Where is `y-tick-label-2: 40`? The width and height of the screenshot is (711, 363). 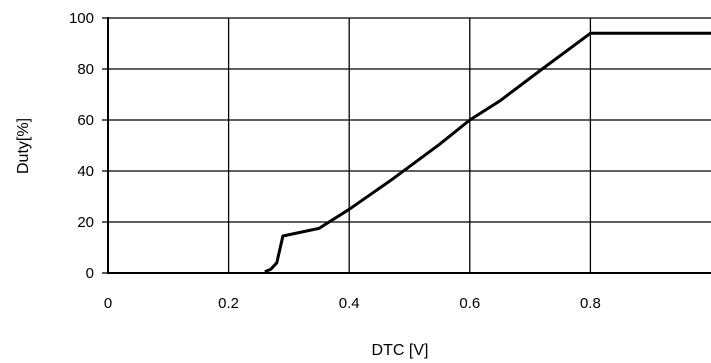 y-tick-label-2: 40 is located at coordinates (85, 171).